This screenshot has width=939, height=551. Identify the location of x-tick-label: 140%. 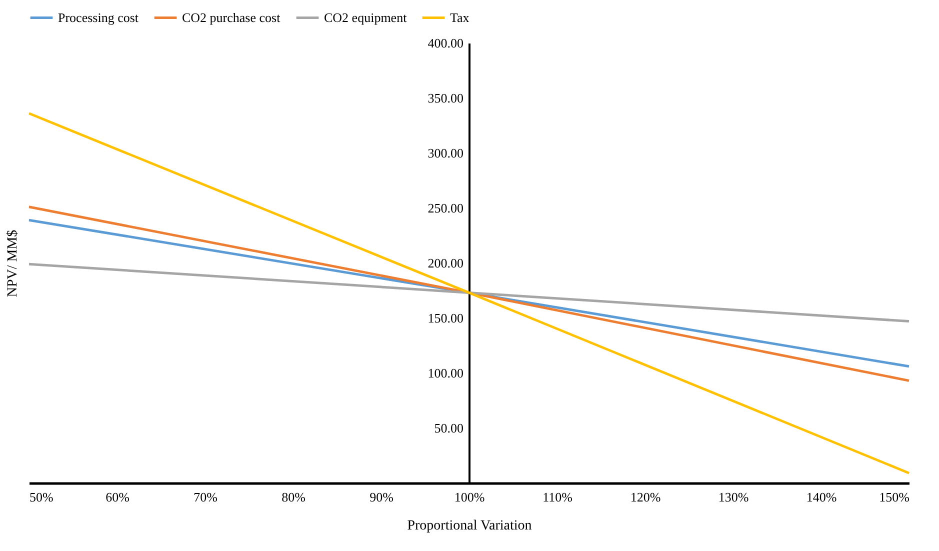
(821, 497).